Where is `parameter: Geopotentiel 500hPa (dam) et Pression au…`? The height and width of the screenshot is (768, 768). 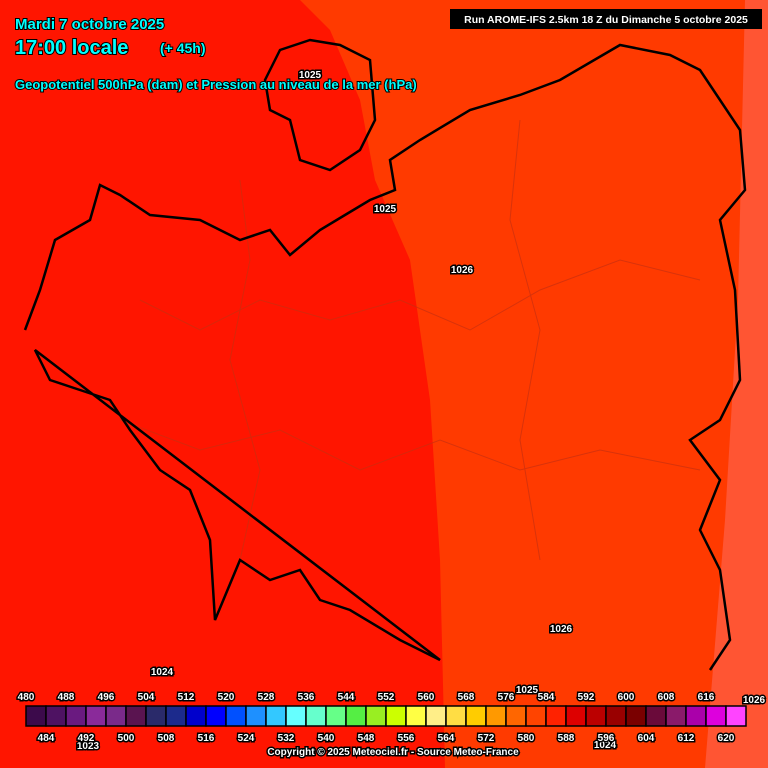
parameter: Geopotentiel 500hPa (dam) et Pression au… is located at coordinates (216, 84).